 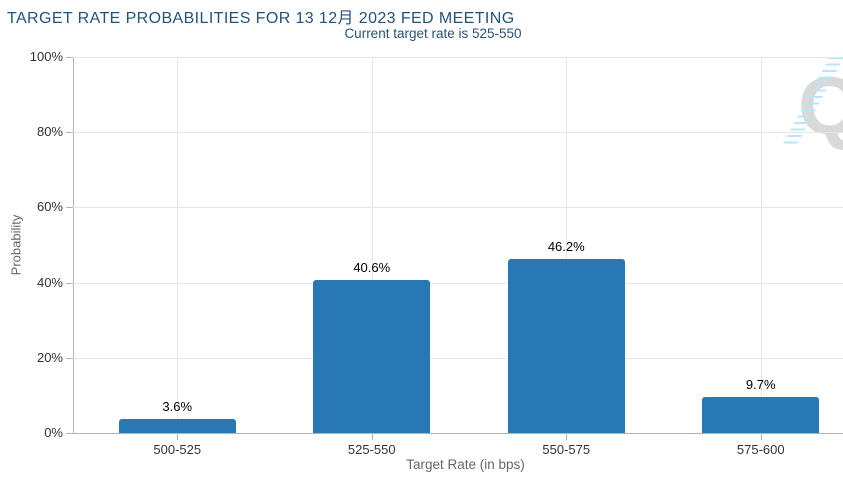 What do you see at coordinates (73, 245) in the screenshot?
I see `y-axis-line` at bounding box center [73, 245].